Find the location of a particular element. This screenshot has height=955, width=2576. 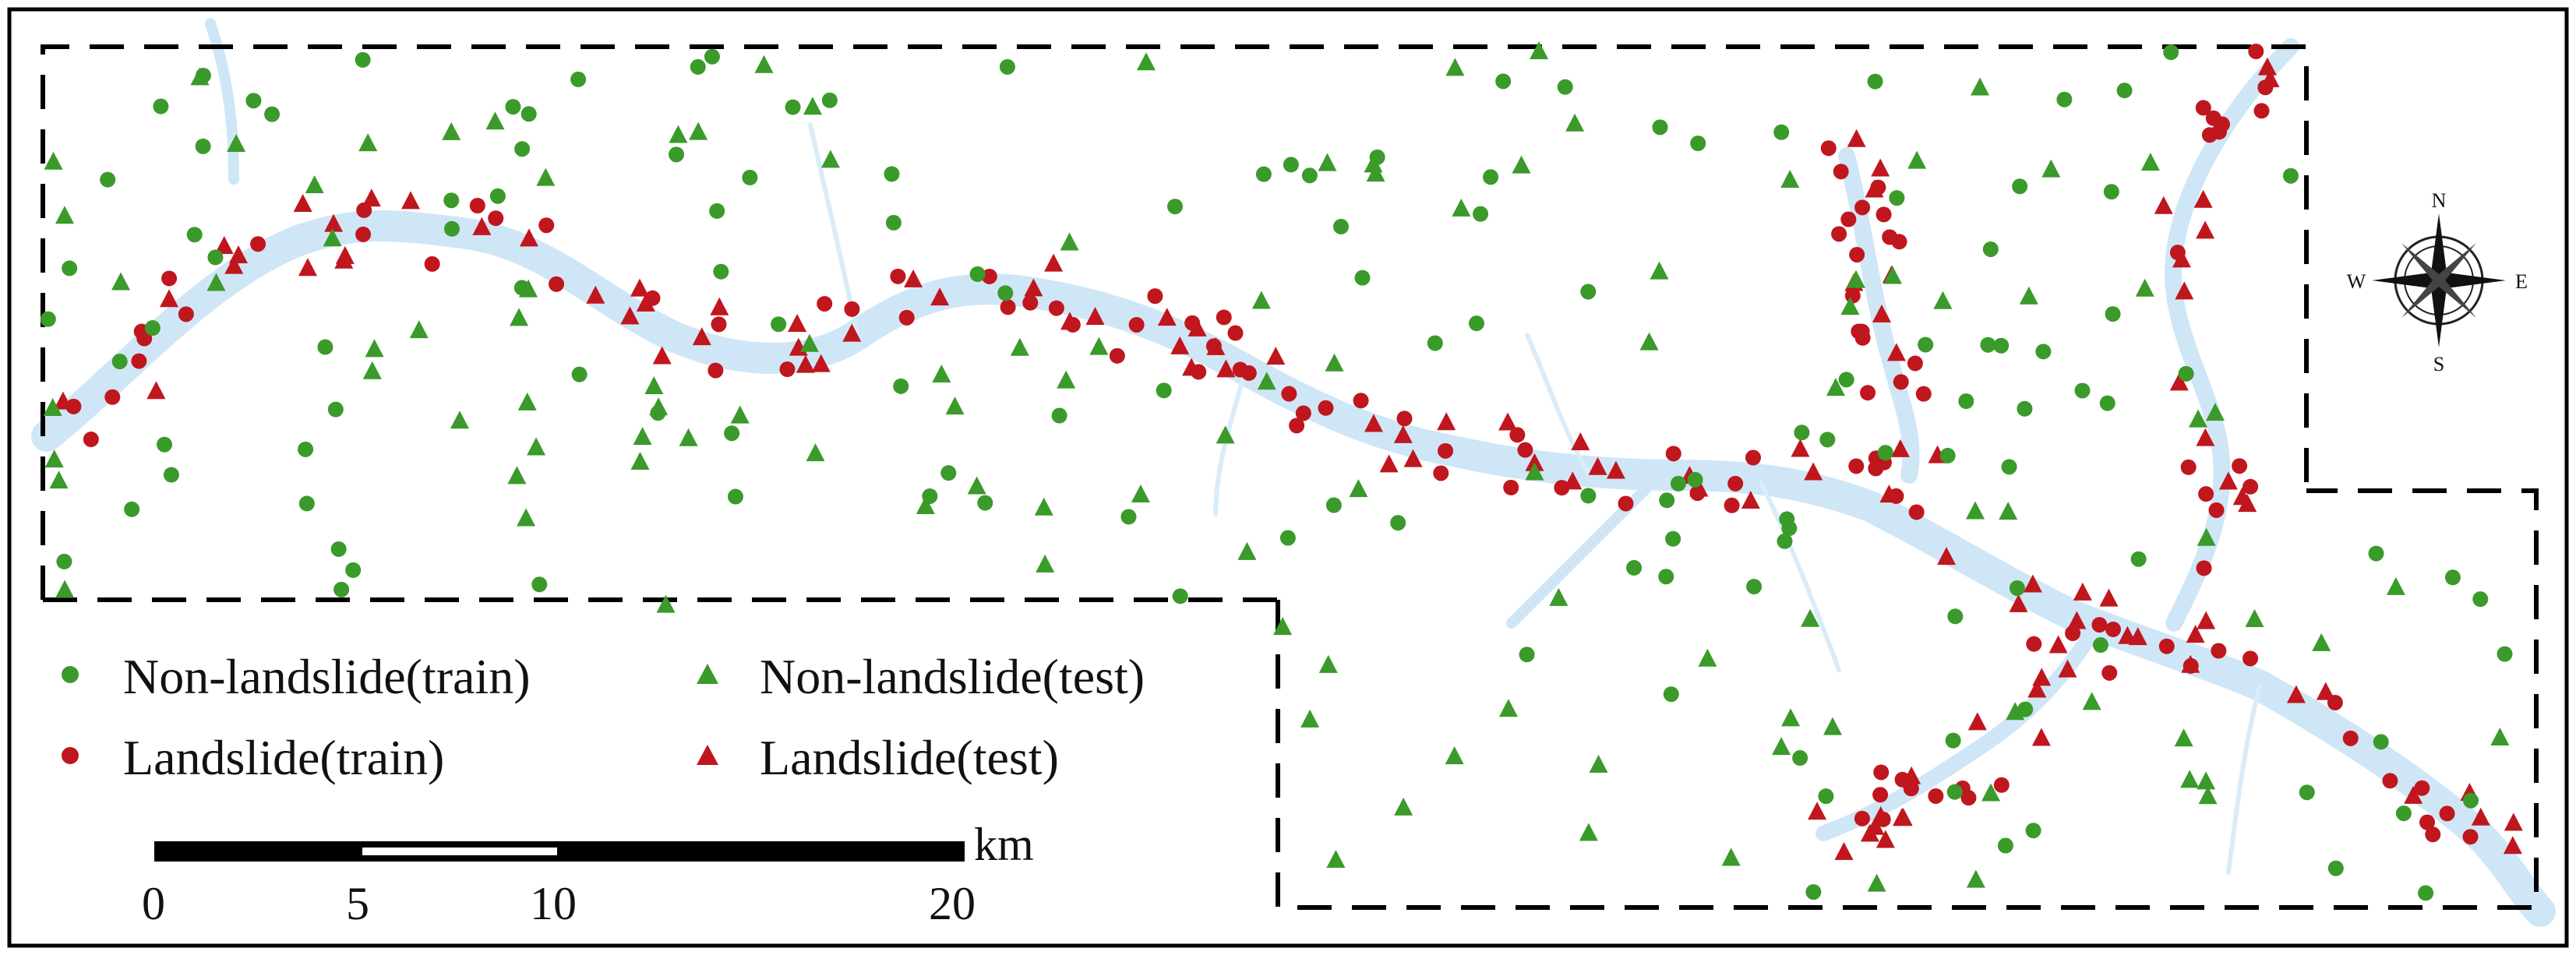

compass-label-e: E is located at coordinates (2521, 281).